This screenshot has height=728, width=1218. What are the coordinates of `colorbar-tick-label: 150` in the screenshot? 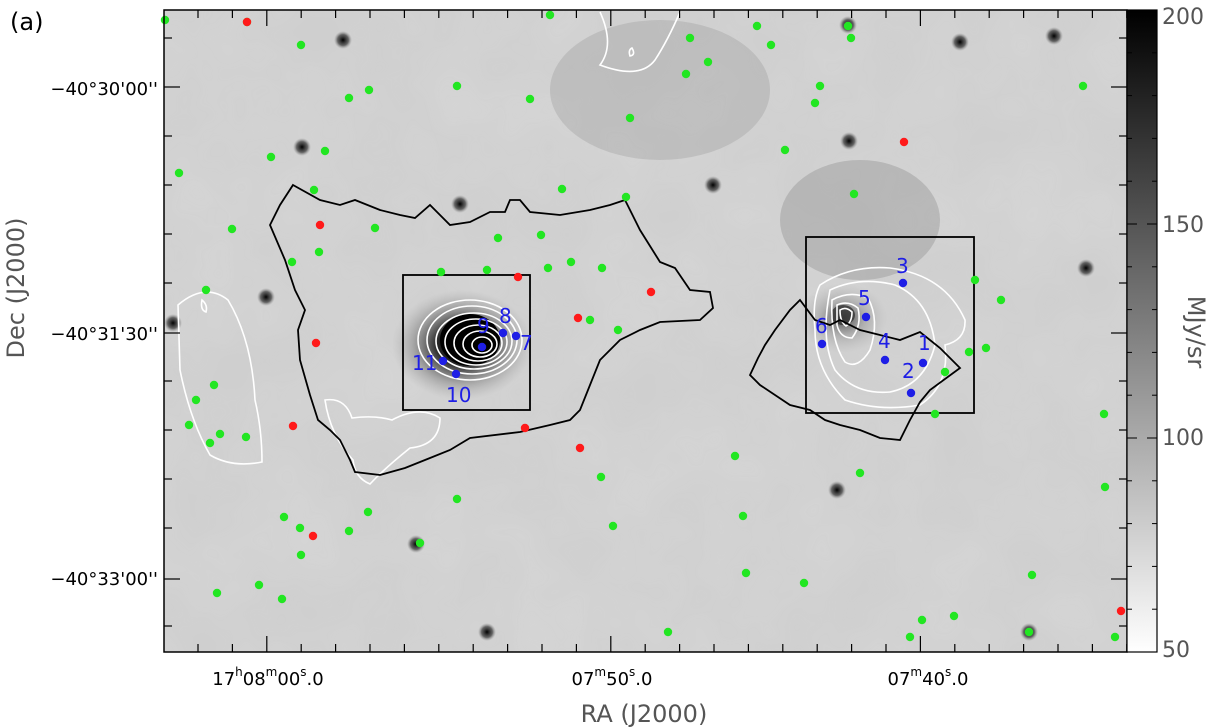 It's located at (1183, 225).